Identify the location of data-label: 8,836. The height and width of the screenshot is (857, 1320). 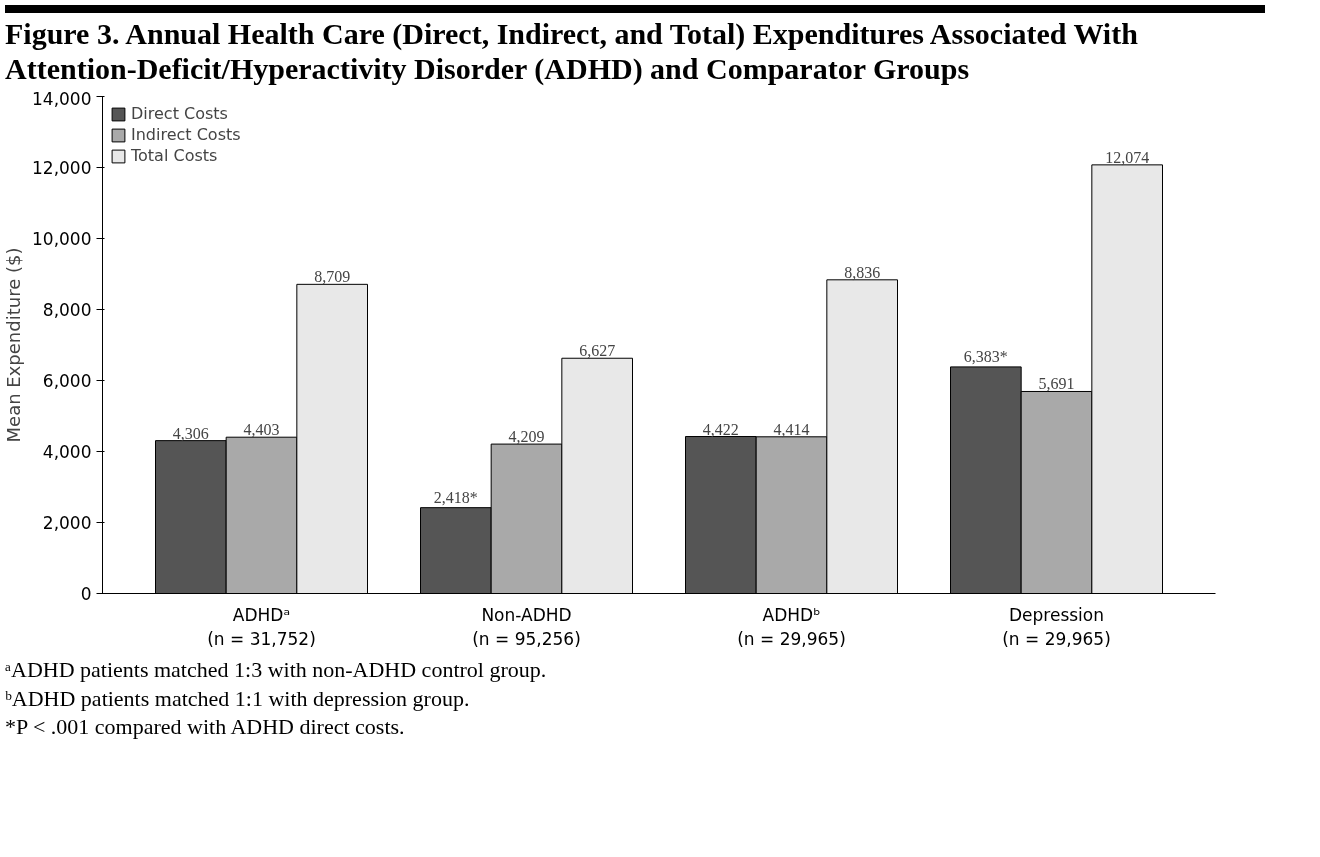
(862, 272).